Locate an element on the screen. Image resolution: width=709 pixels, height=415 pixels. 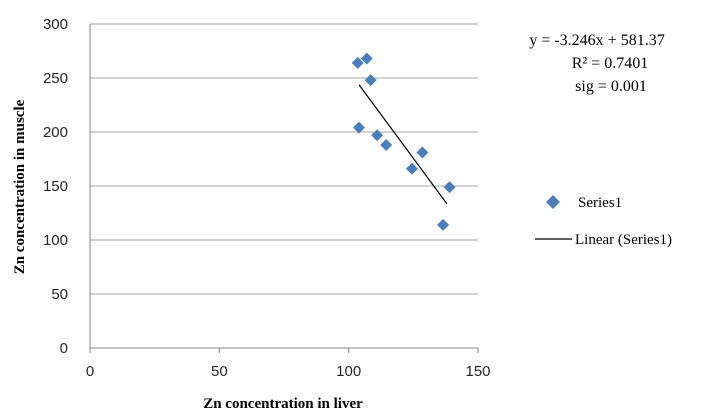
y-tick-label: 250 is located at coordinates (55, 78).